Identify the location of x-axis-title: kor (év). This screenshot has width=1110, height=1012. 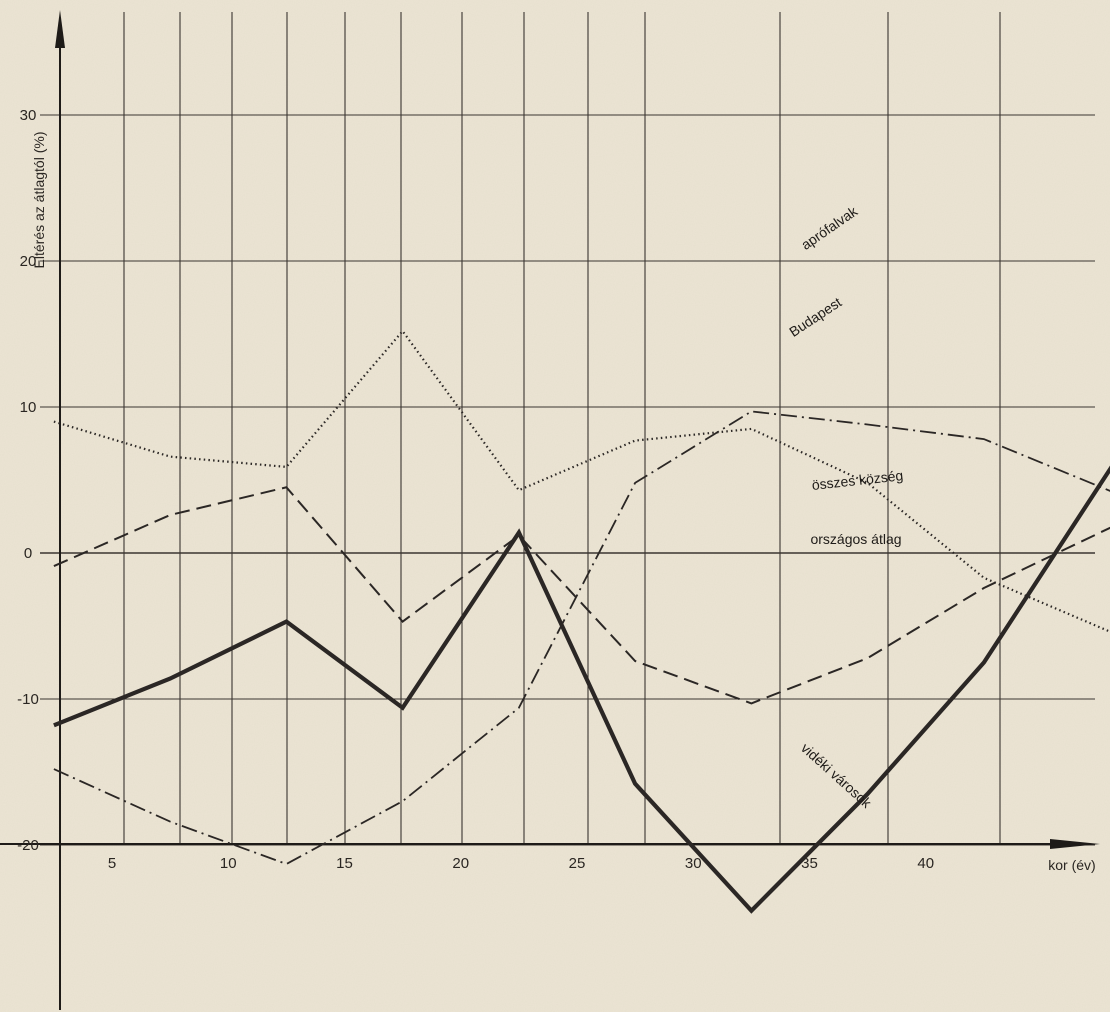
(1071, 865).